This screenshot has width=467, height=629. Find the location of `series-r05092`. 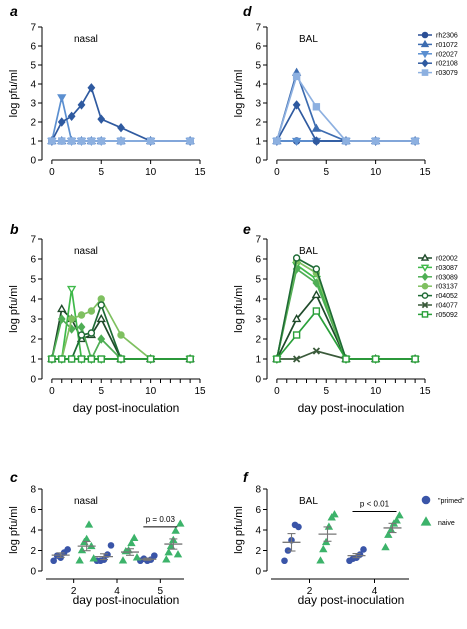

series-r05092 is located at coordinates (346, 335).